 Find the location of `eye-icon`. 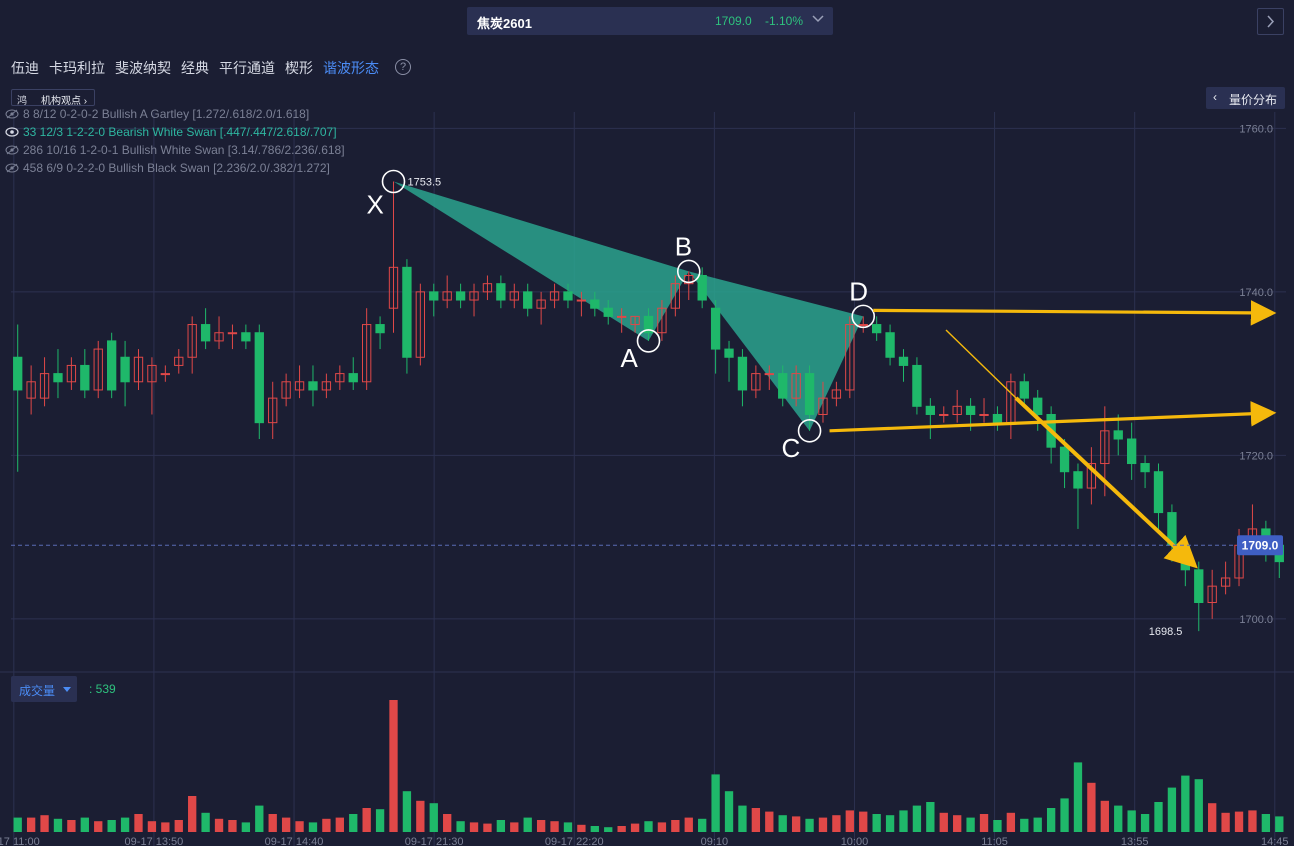

eye-icon is located at coordinates (12, 132).